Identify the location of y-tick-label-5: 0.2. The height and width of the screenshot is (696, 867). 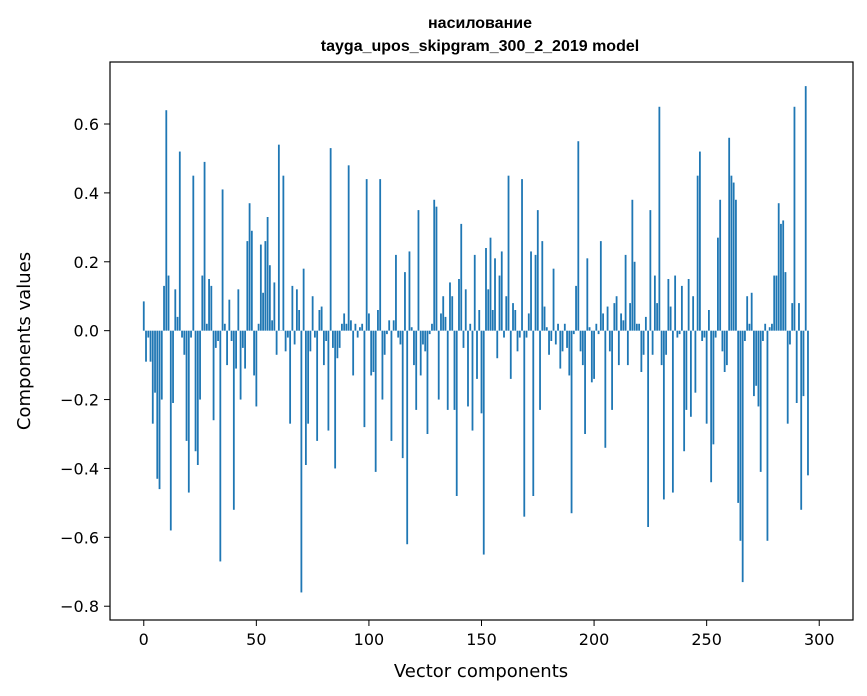
(86, 262).